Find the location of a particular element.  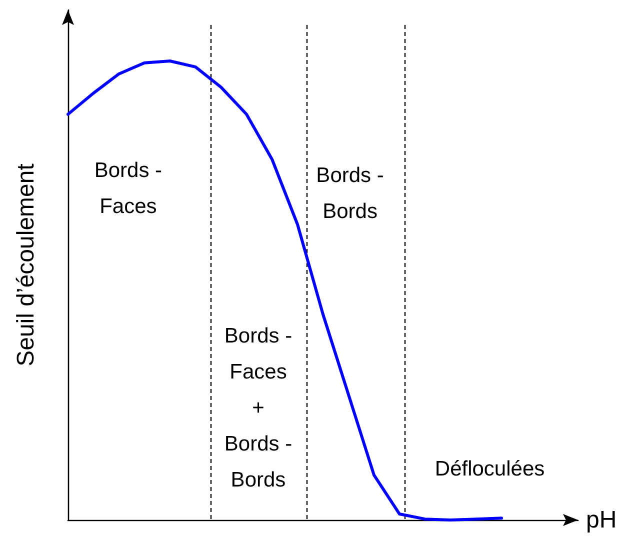

y-axis-title: Seuil d’écoulement is located at coordinates (26, 264).